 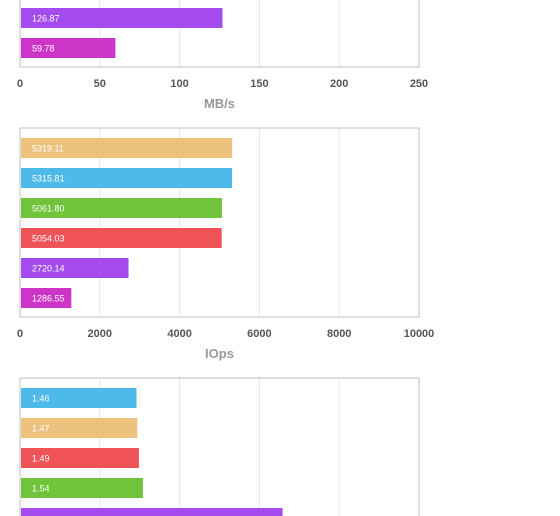 What do you see at coordinates (48, 179) in the screenshot?
I see `data-label: 5315.81` at bounding box center [48, 179].